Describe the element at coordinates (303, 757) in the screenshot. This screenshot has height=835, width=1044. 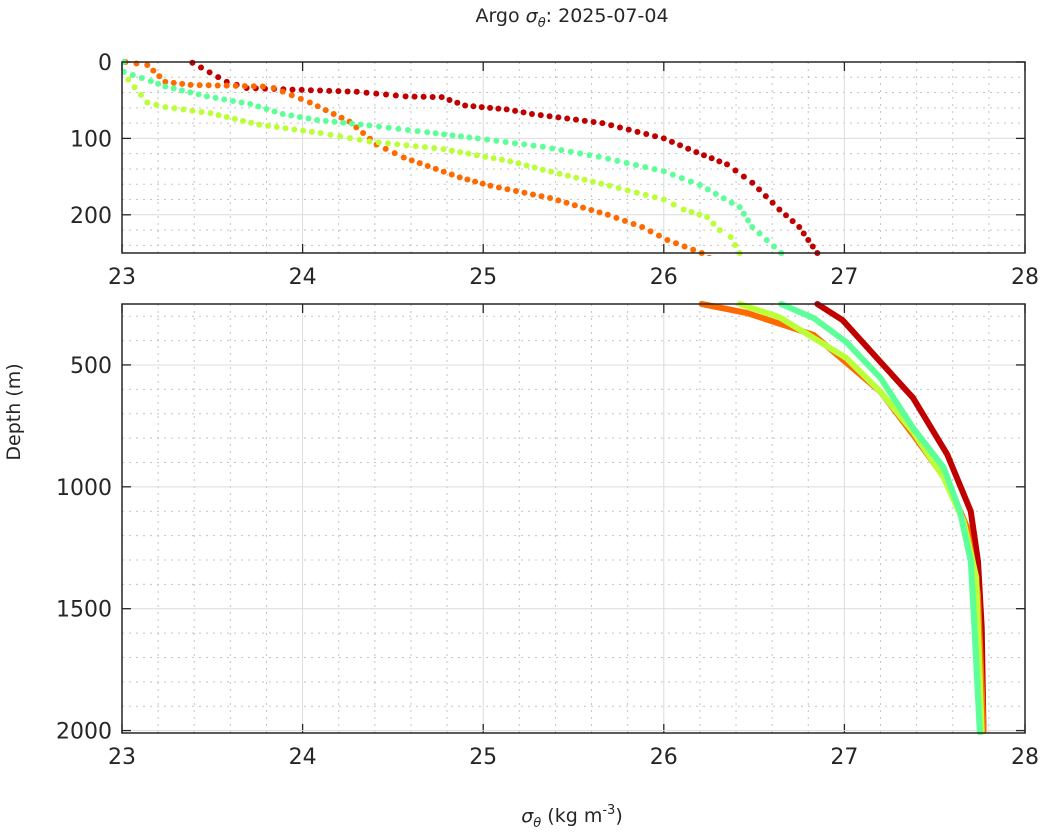
I see `x-tick-label: 24` at that location.